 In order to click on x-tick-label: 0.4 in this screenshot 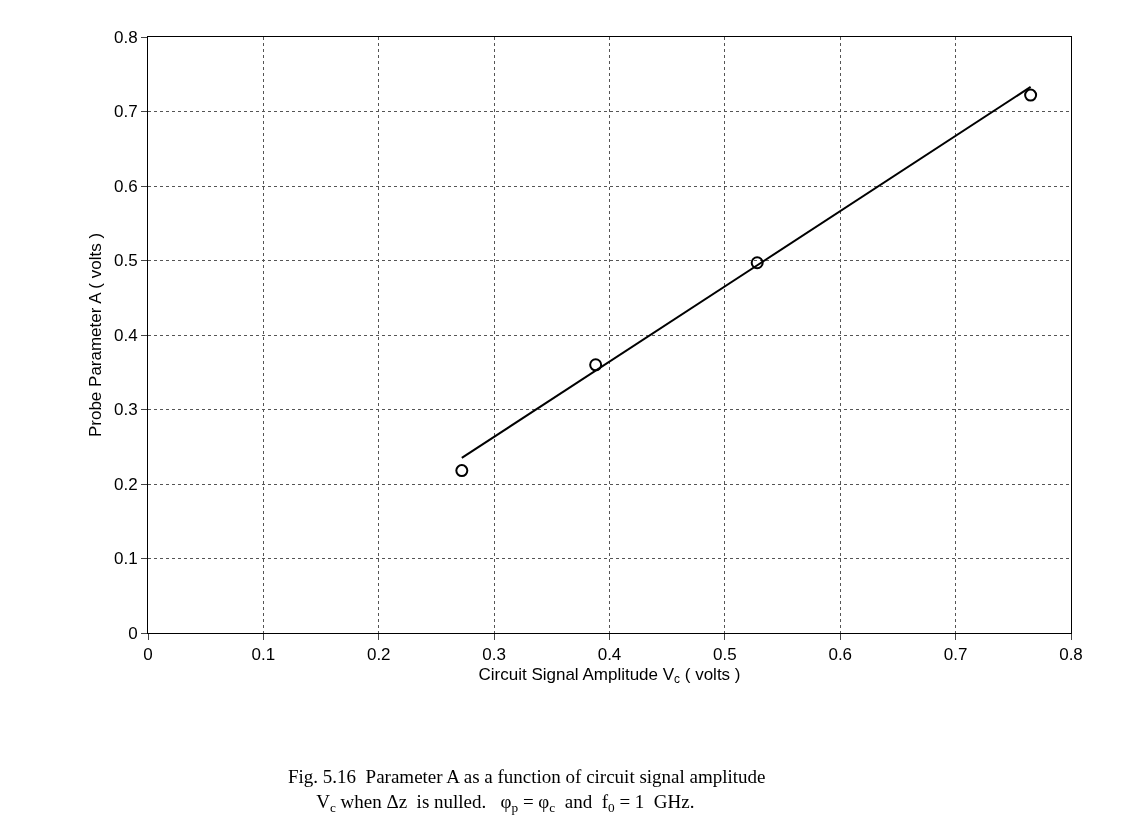, I will do `click(609, 655)`.